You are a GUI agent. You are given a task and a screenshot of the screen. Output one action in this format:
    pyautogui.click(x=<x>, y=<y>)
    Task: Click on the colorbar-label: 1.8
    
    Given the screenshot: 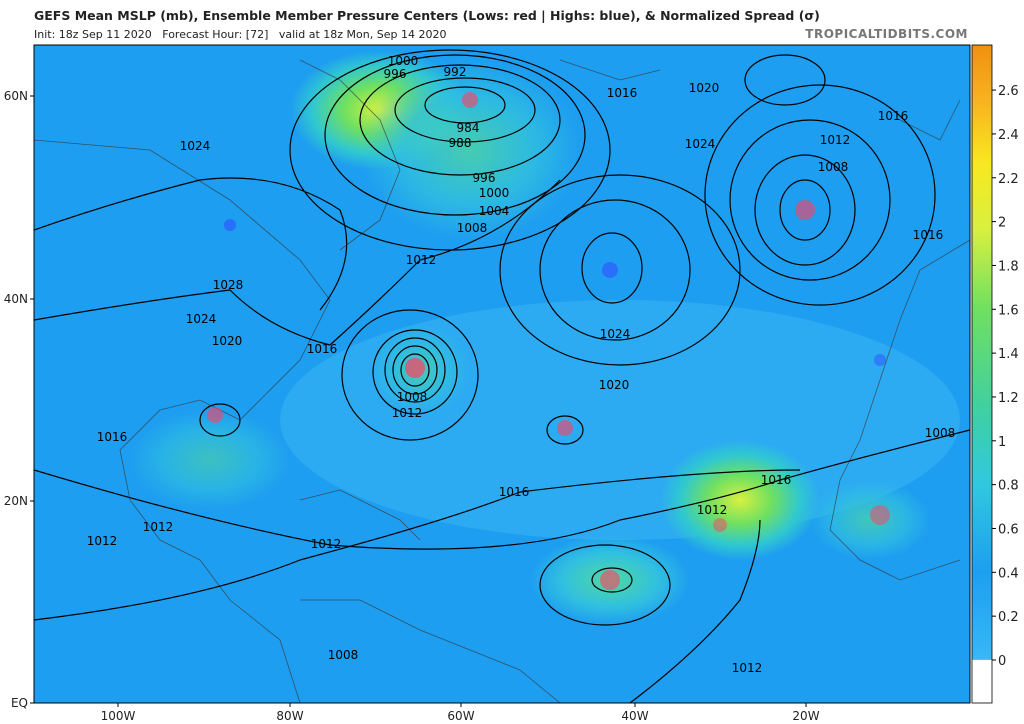 What is the action you would take?
    pyautogui.click(x=1008, y=266)
    